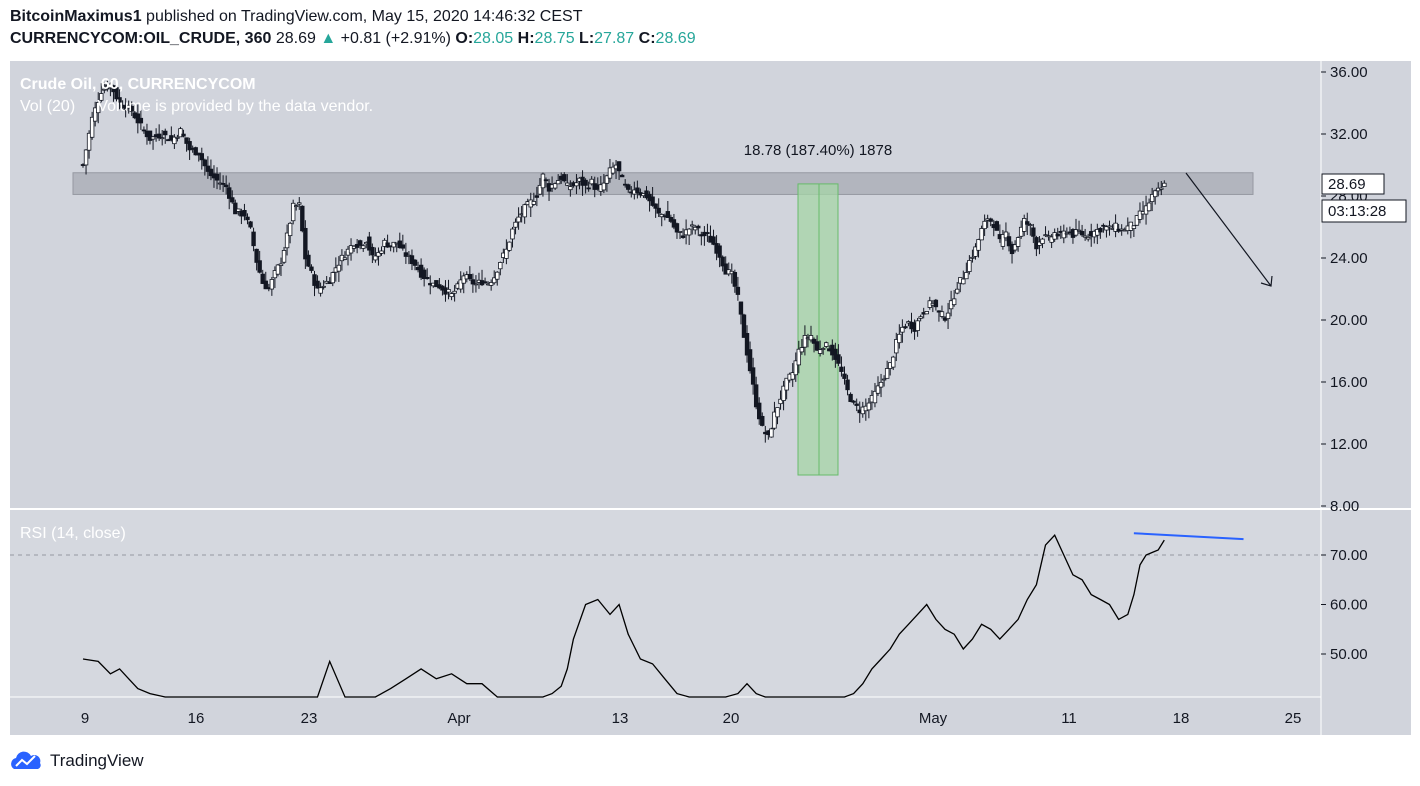 The height and width of the screenshot is (786, 1420). Describe the element at coordinates (663, 183) in the screenshot. I see `resistance-zone` at that location.